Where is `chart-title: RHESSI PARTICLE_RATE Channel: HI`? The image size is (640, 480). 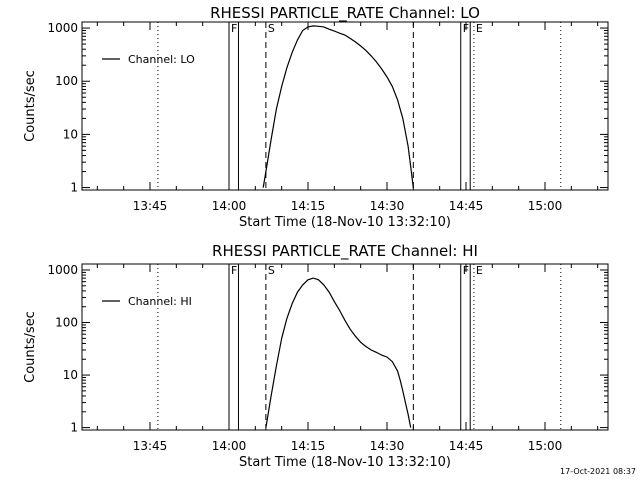
chart-title: RHESSI PARTICLE_RATE Channel: HI is located at coordinates (345, 251).